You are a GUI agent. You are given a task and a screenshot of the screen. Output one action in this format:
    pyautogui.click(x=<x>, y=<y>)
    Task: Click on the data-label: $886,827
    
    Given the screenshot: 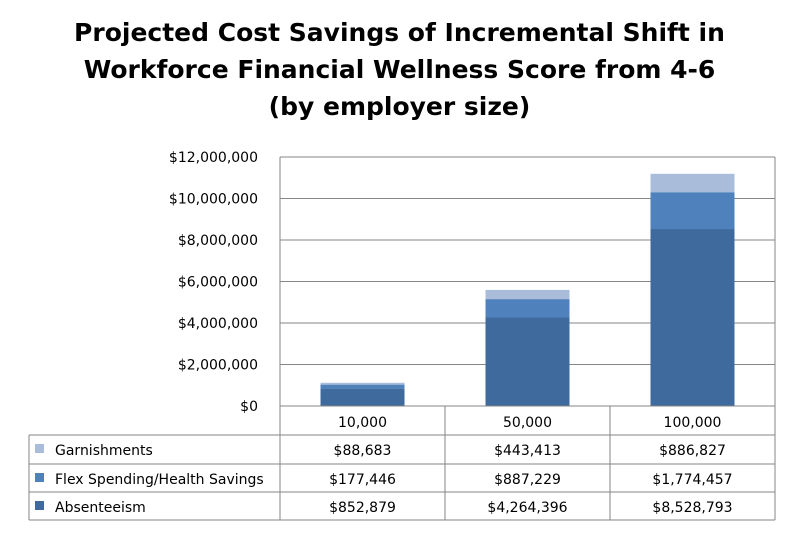 What is the action you would take?
    pyautogui.click(x=692, y=451)
    